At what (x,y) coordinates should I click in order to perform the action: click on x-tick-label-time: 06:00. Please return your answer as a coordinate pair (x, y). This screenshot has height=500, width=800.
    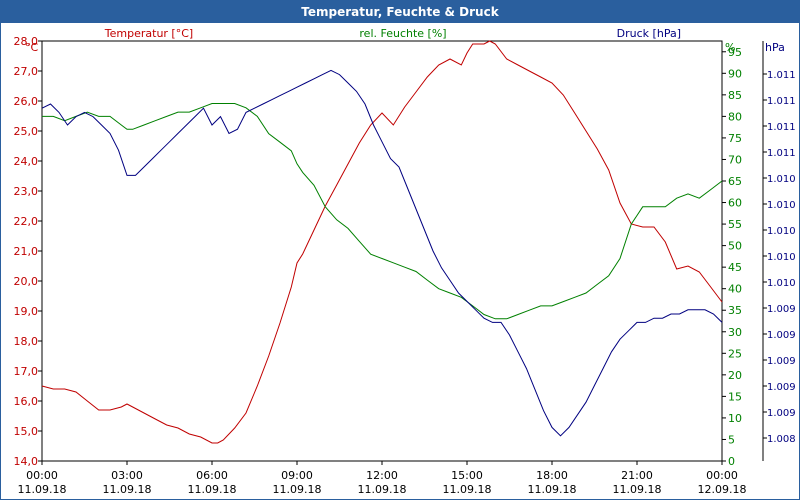
    Looking at the image, I should click on (212, 475).